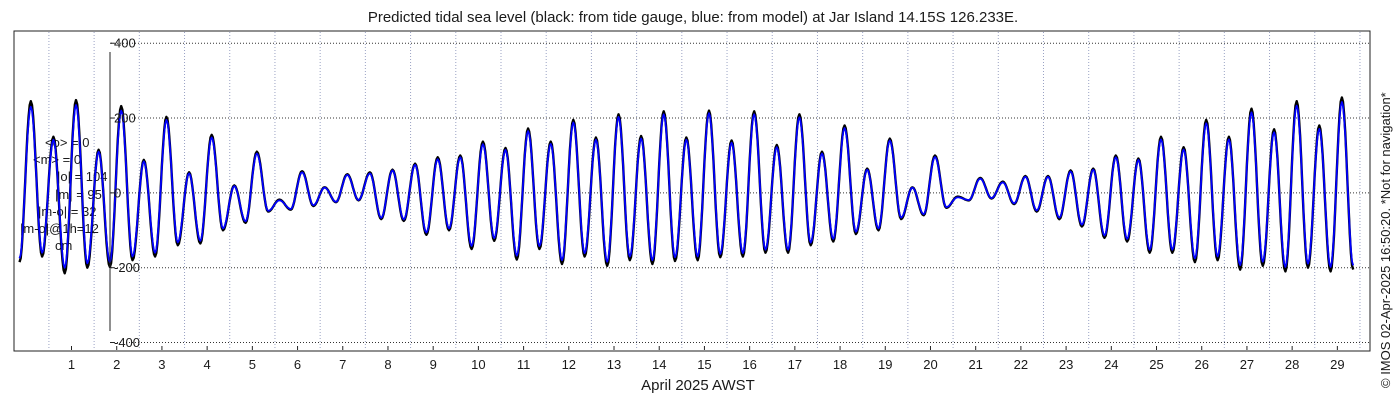  Describe the element at coordinates (207, 364) in the screenshot. I see `x-tick-label: 4` at that location.